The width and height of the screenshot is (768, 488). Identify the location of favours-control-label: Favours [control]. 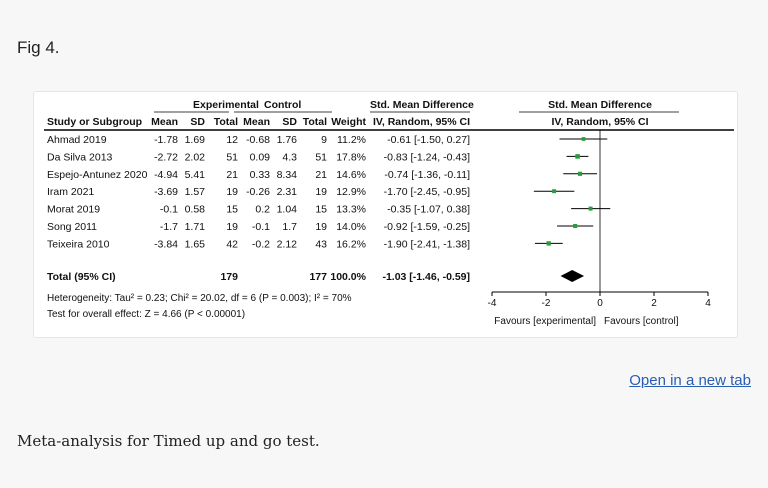
(641, 321).